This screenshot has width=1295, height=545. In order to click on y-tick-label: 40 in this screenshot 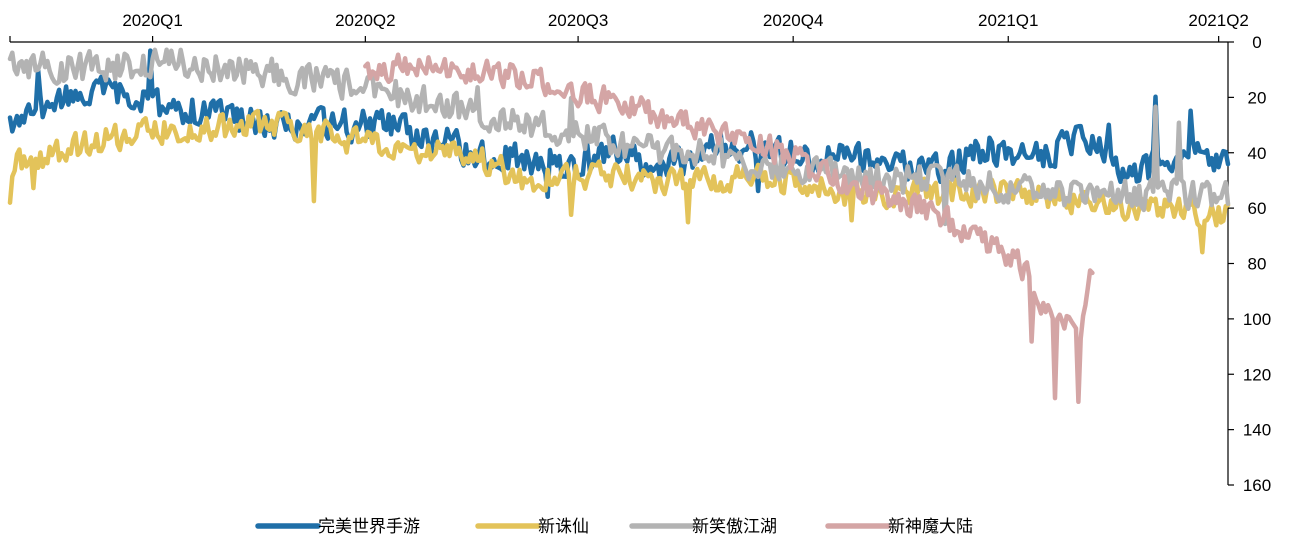, I will do `click(1257, 153)`.